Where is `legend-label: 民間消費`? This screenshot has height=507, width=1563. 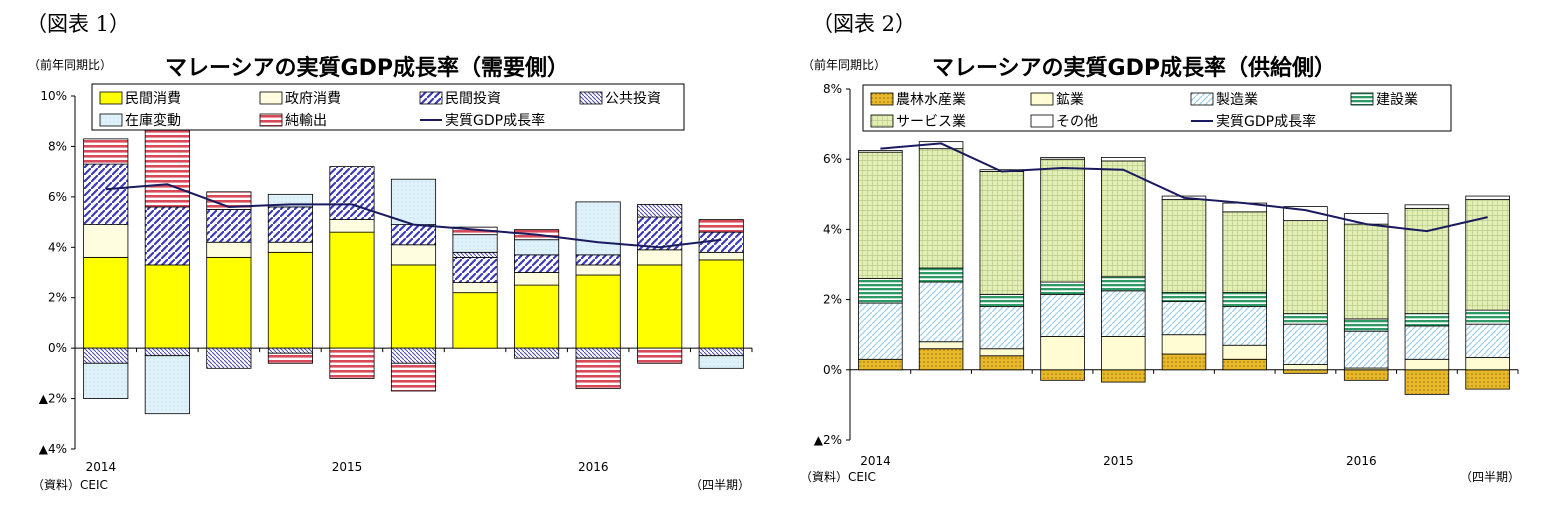
legend-label: 民間消費 is located at coordinates (153, 99).